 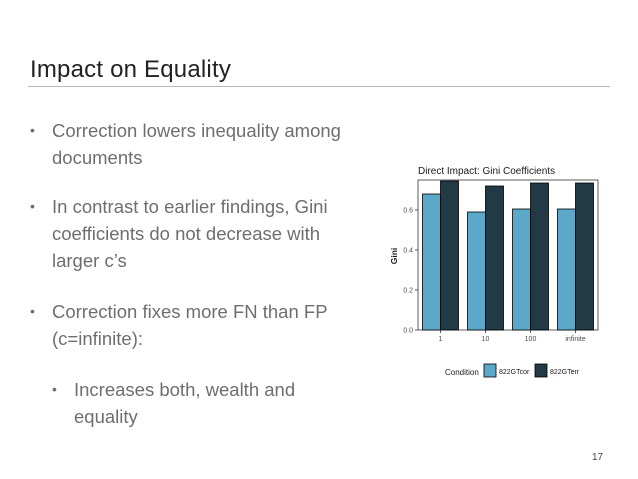 I want to click on y-axis-label: Gini, so click(x=394, y=256).